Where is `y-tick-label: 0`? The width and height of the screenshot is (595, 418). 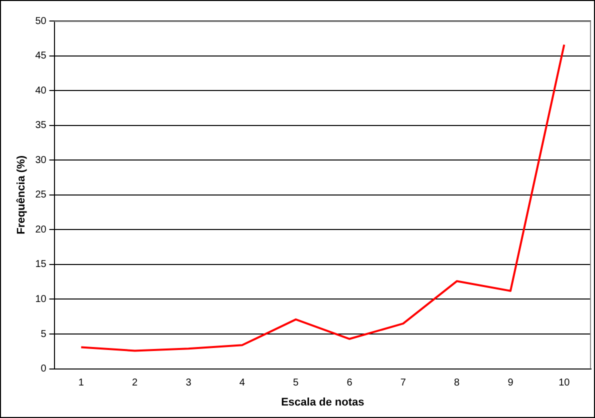 y-tick-label: 0 is located at coordinates (43, 369).